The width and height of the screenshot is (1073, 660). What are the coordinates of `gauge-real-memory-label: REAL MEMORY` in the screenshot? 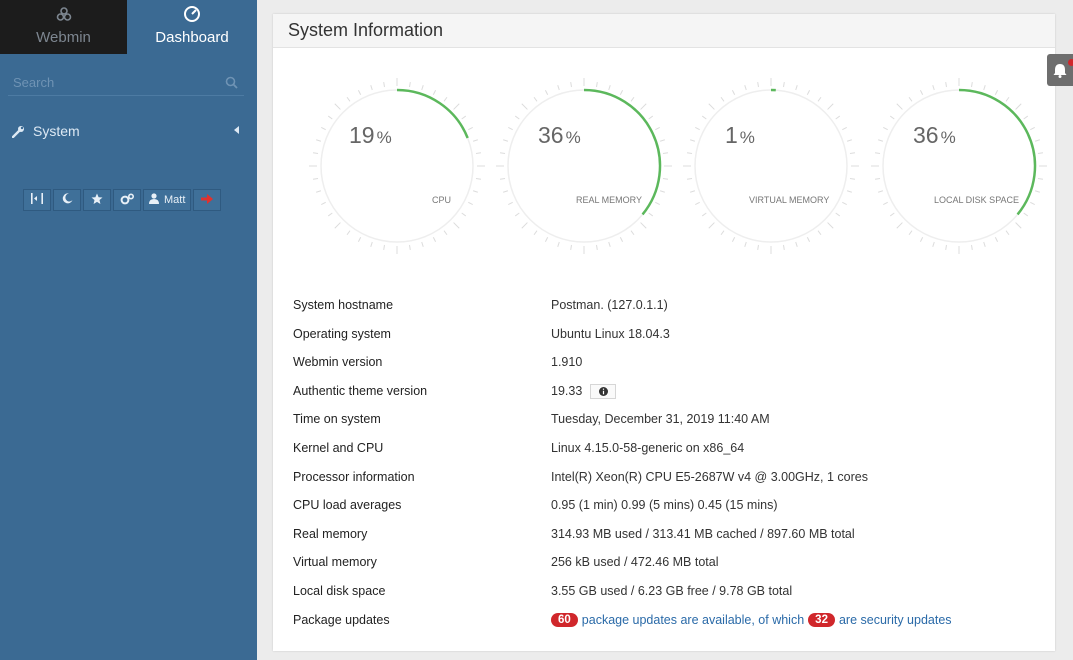 It's located at (609, 200).